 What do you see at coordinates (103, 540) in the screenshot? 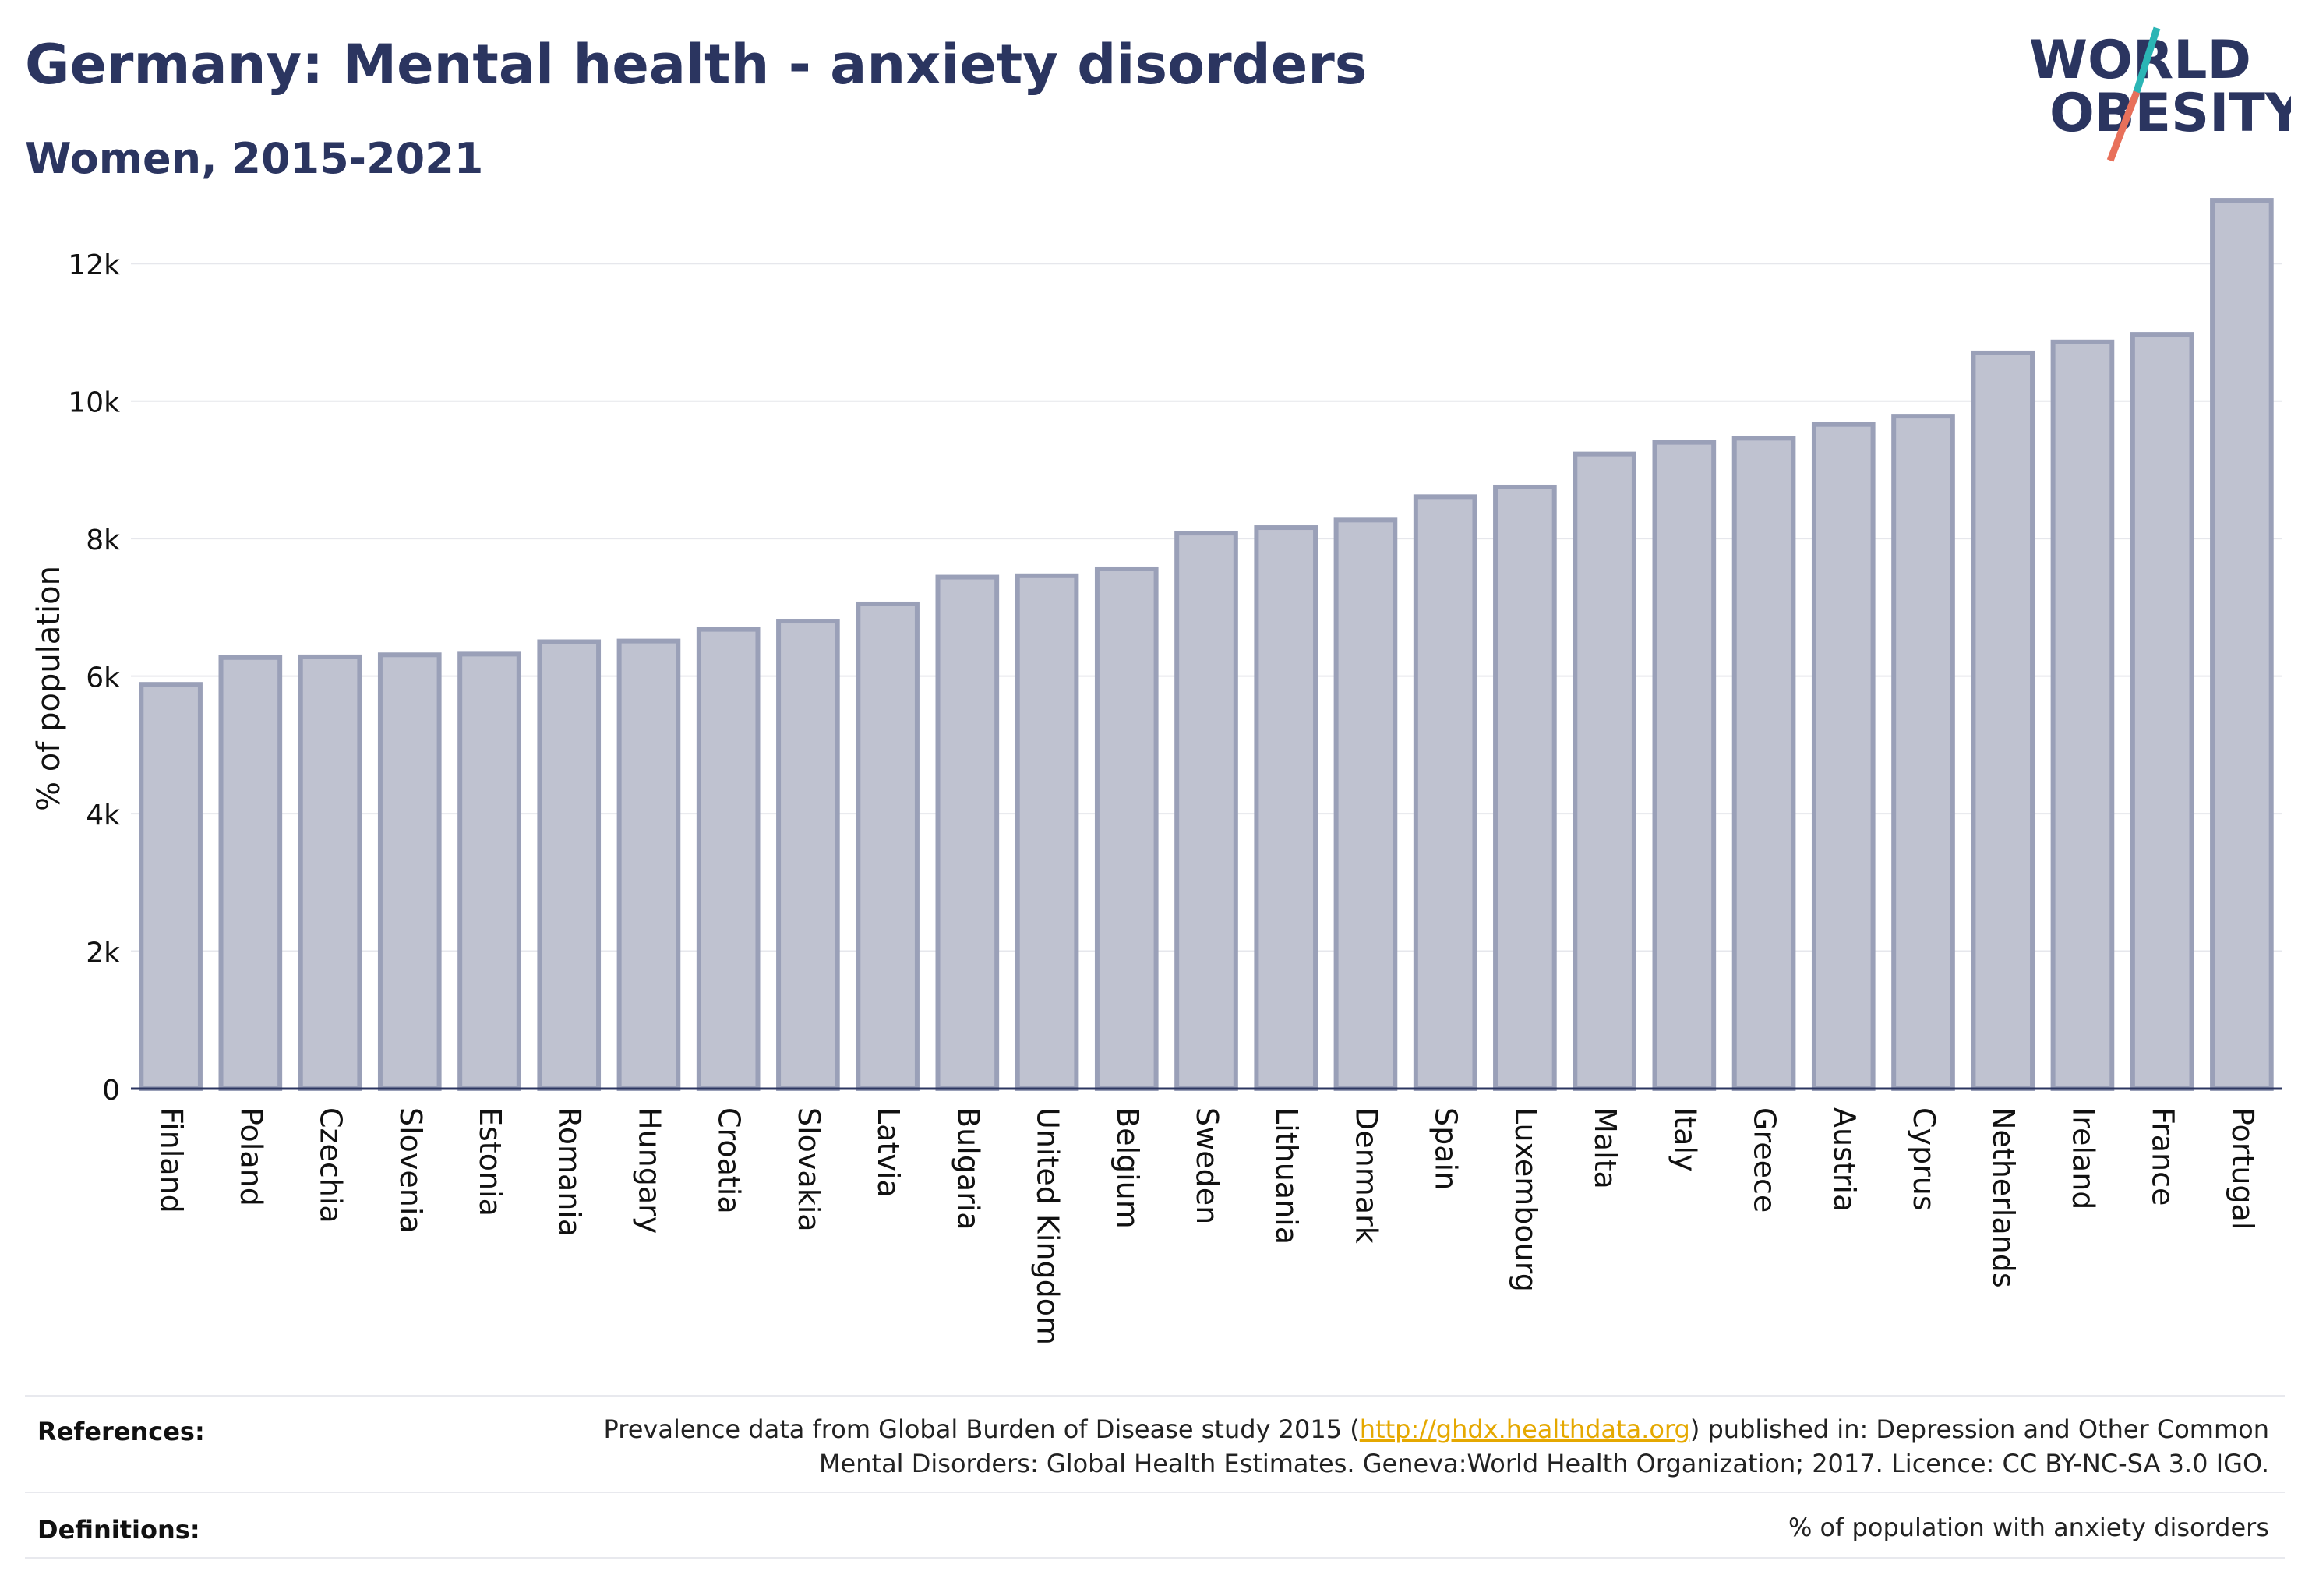
I see `y-tick-label: 8k` at bounding box center [103, 540].